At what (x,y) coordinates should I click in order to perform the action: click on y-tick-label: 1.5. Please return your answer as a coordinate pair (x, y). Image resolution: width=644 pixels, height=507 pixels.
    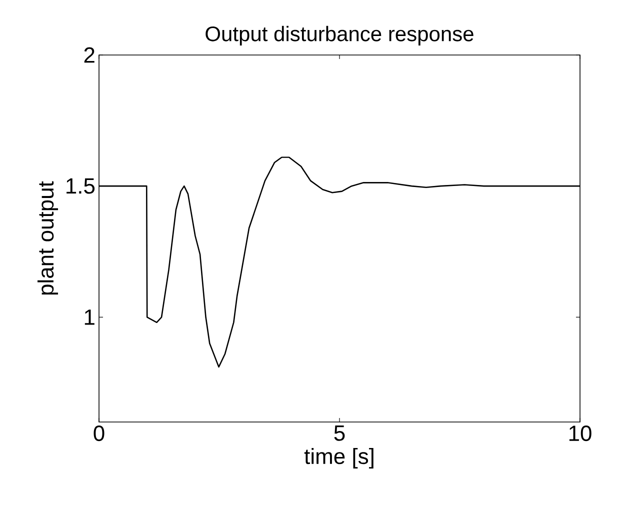
    Looking at the image, I should click on (80, 186).